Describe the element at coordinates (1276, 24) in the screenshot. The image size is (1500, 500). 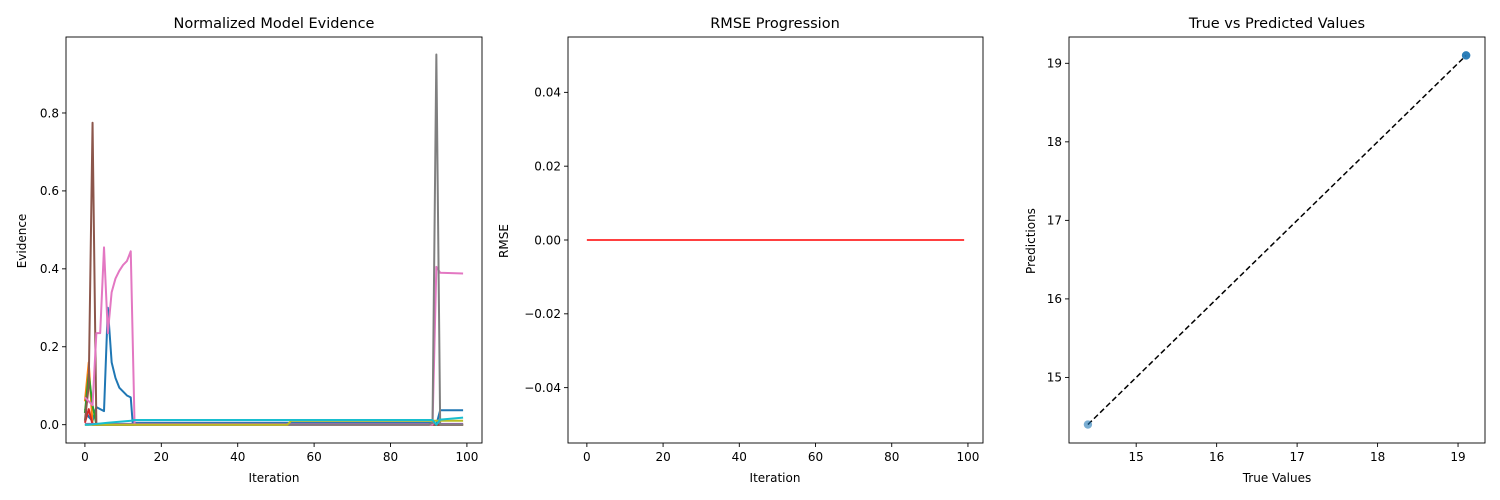
I see `true-vs-predicted-chart-title: True vs Predicted Values` at that location.